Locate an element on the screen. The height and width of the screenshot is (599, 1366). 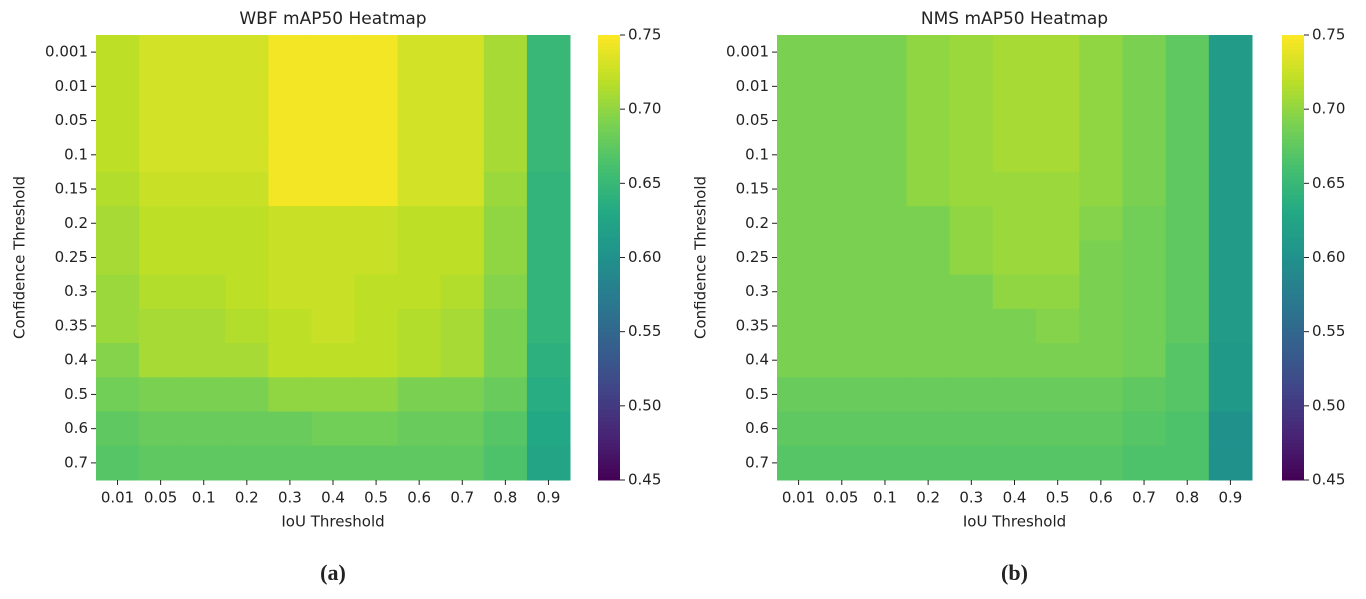
colorbar-tick-label: 0.50 is located at coordinates (1328, 405).